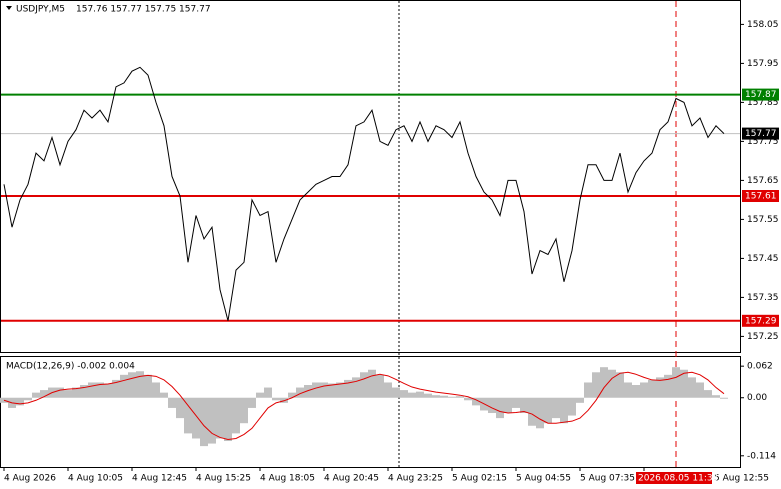  What do you see at coordinates (287, 479) in the screenshot?
I see `x-tick-label: 4 Aug 18:05` at bounding box center [287, 479].